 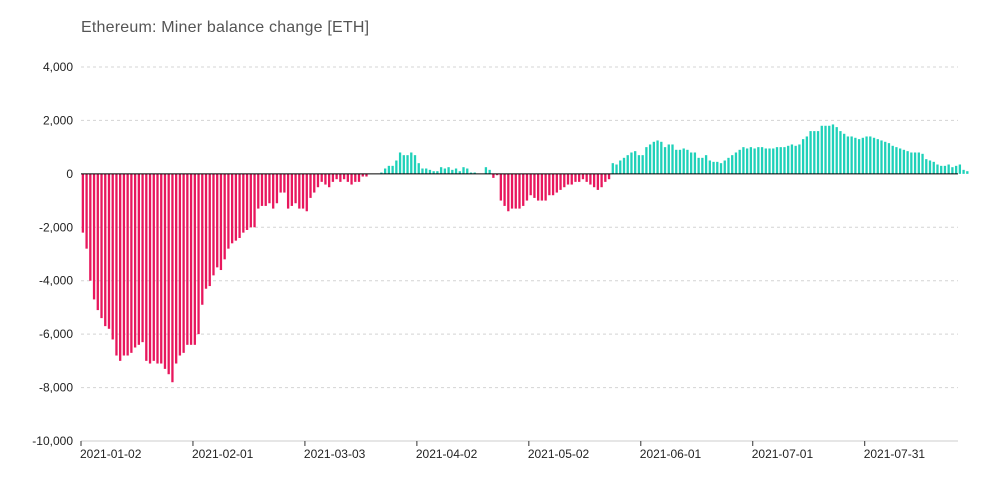 I want to click on x-tick-label: 2021-07-31, so click(x=895, y=454).